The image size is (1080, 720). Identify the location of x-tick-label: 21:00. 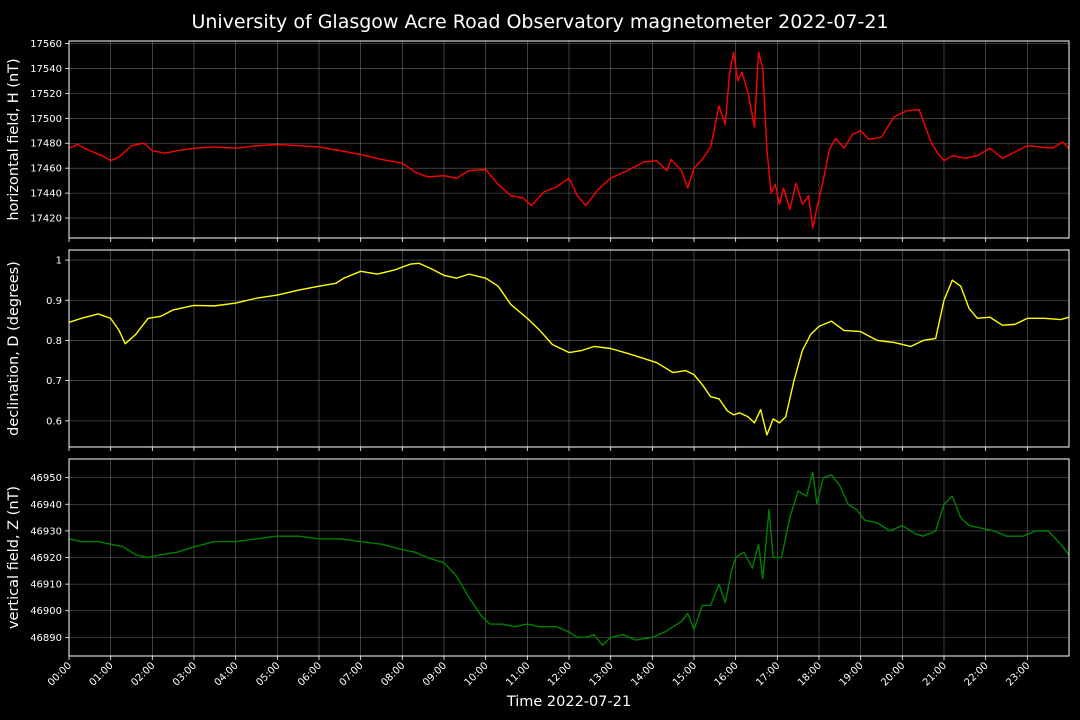
(935, 674).